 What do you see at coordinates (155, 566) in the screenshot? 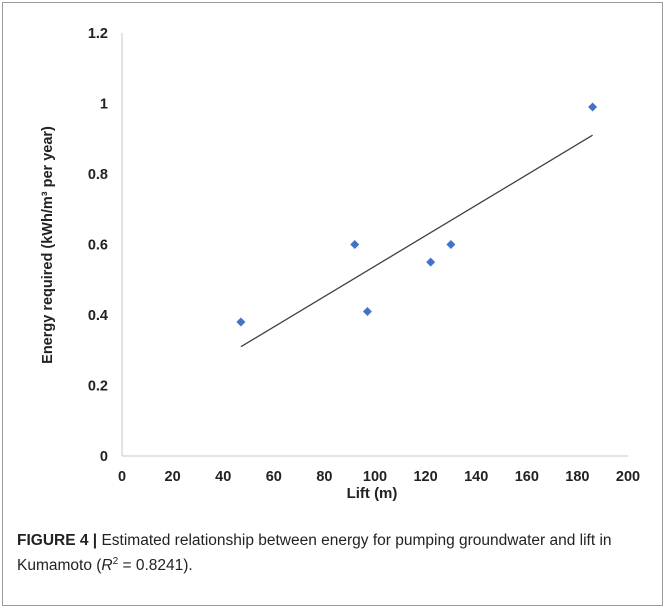
I see `caption-text-end: = 0.8241).` at bounding box center [155, 566].